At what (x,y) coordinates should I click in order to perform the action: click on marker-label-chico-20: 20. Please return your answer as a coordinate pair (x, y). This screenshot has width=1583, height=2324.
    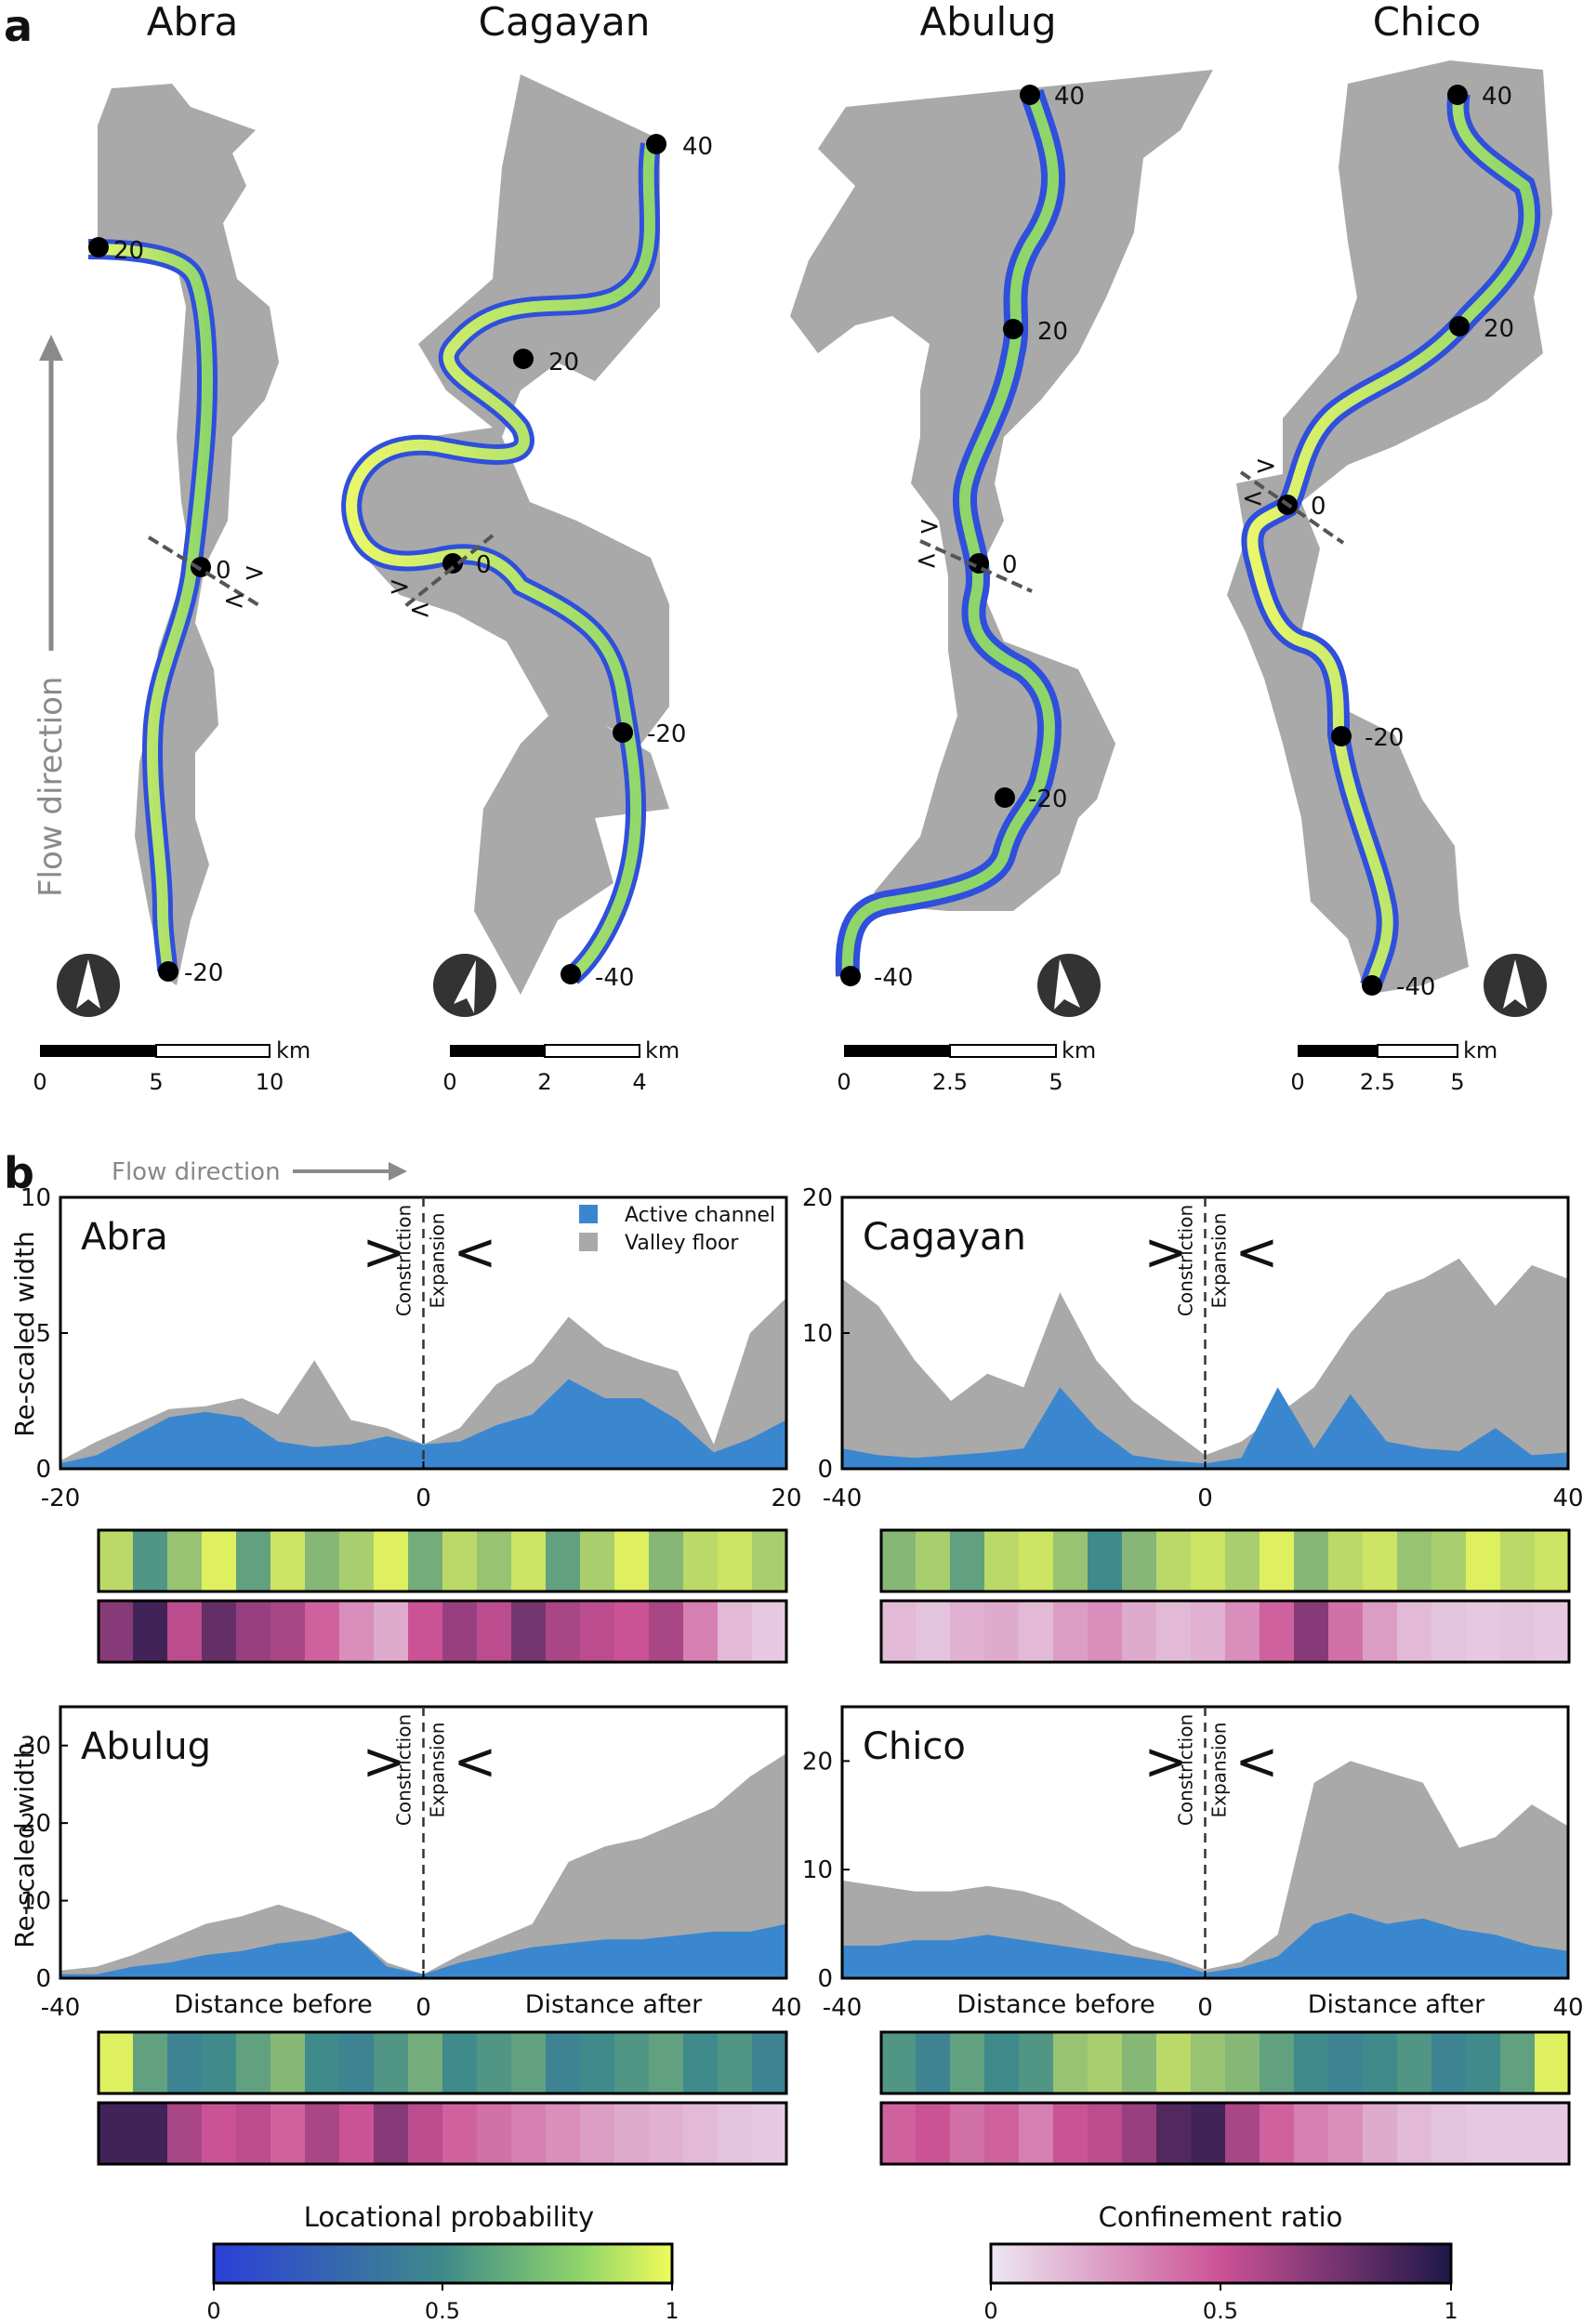
    Looking at the image, I should click on (1499, 329).